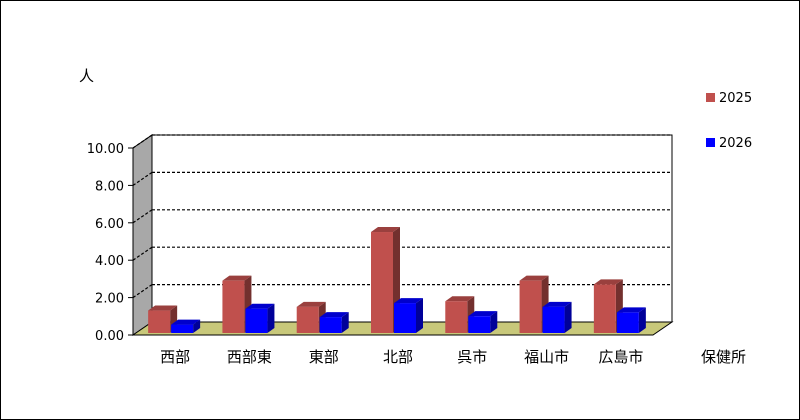  I want to click on x-category-label: 東部, so click(324, 357).